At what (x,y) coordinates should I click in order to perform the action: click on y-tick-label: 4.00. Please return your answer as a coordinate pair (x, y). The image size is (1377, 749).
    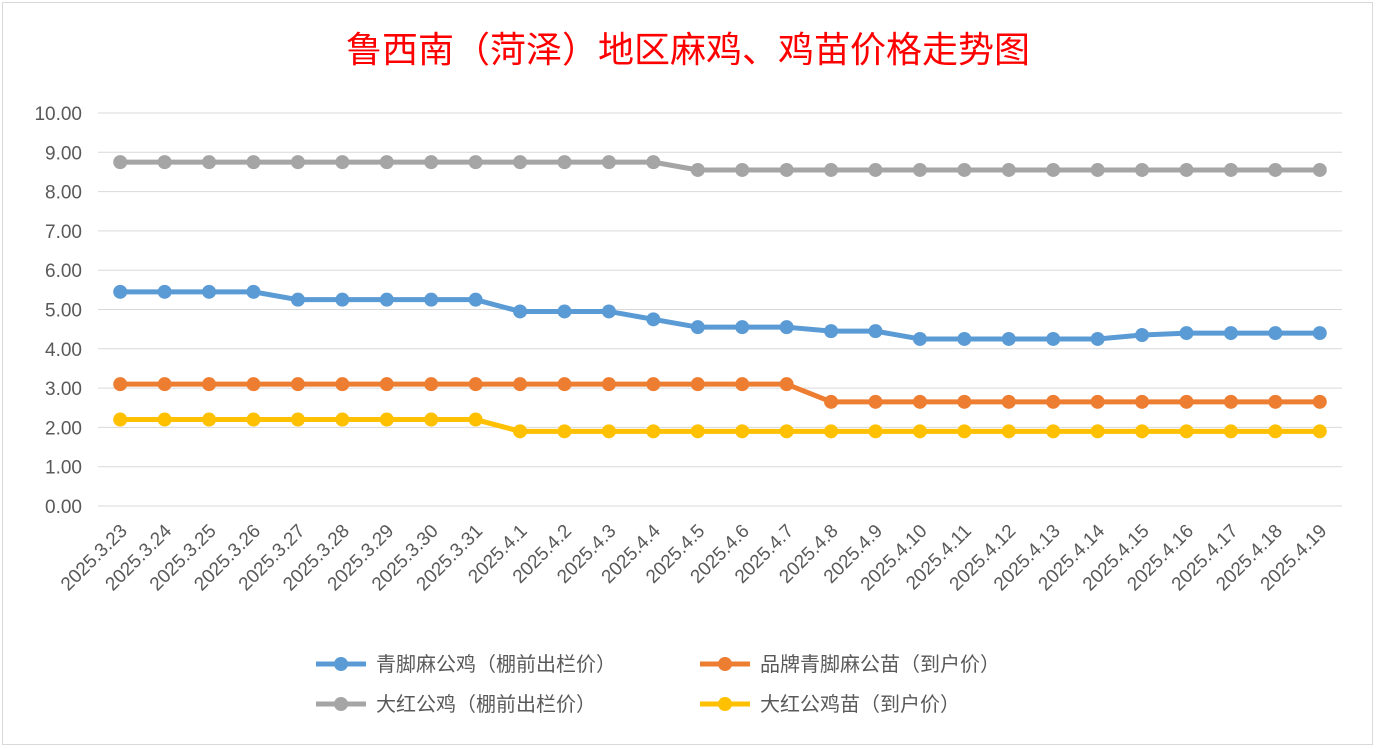
    Looking at the image, I should click on (63, 350).